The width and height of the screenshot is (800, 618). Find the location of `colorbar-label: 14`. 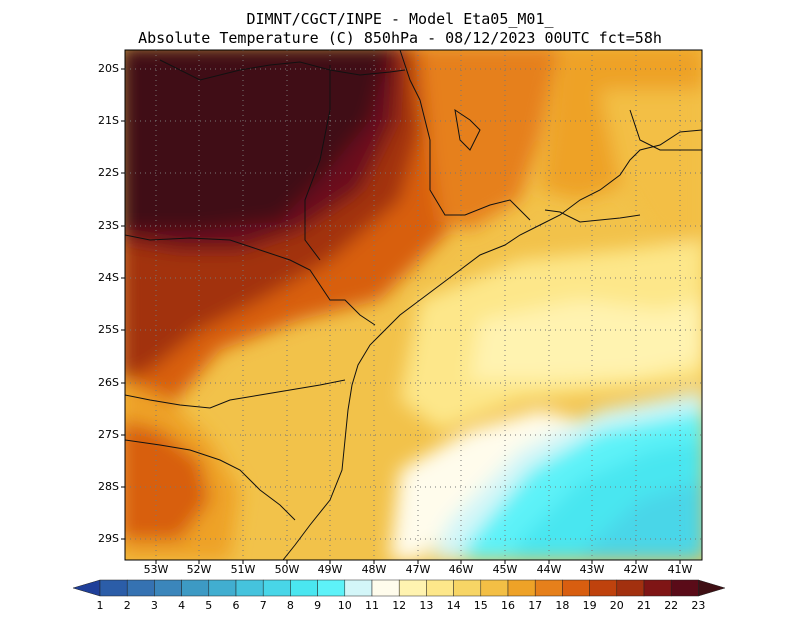

colorbar-label: 14 is located at coordinates (453, 605).